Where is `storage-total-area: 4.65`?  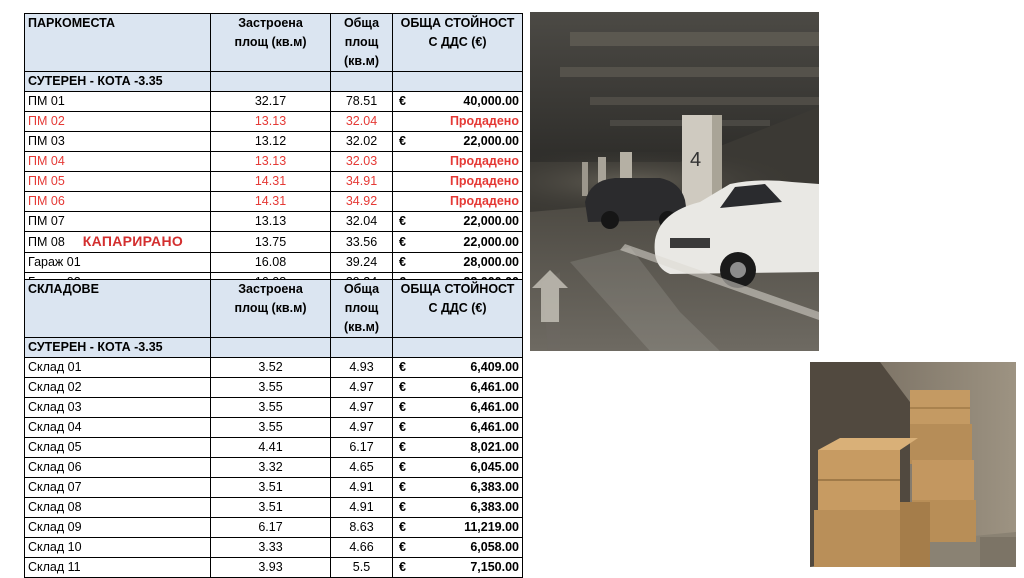
storage-total-area: 4.65 is located at coordinates (361, 467).